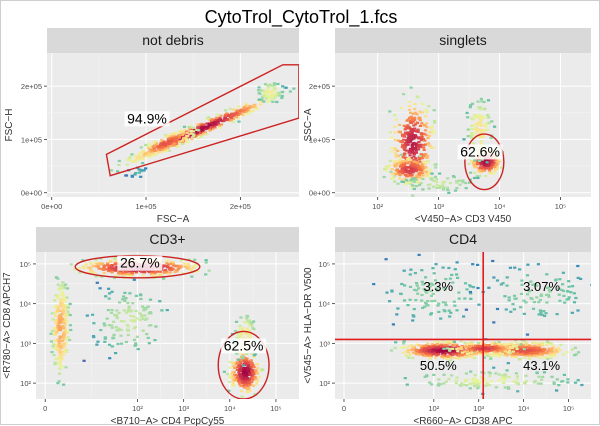  I want to click on quadrant-percent-label: 3.3%, so click(438, 286).